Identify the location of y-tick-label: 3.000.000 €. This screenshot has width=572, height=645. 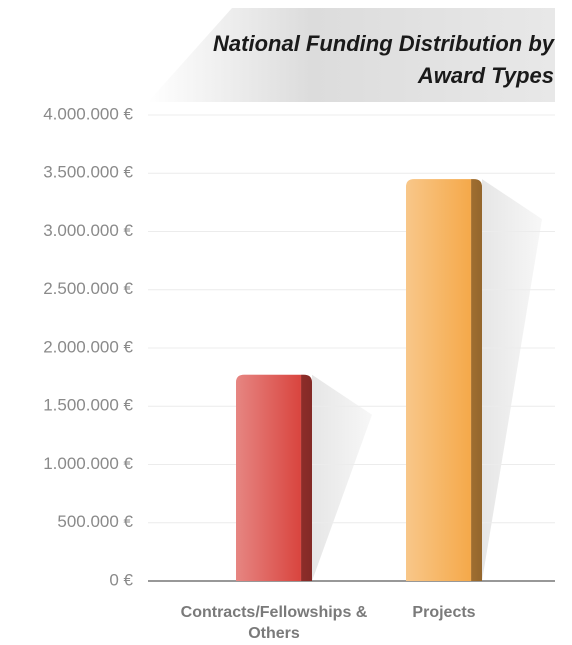
(88, 230).